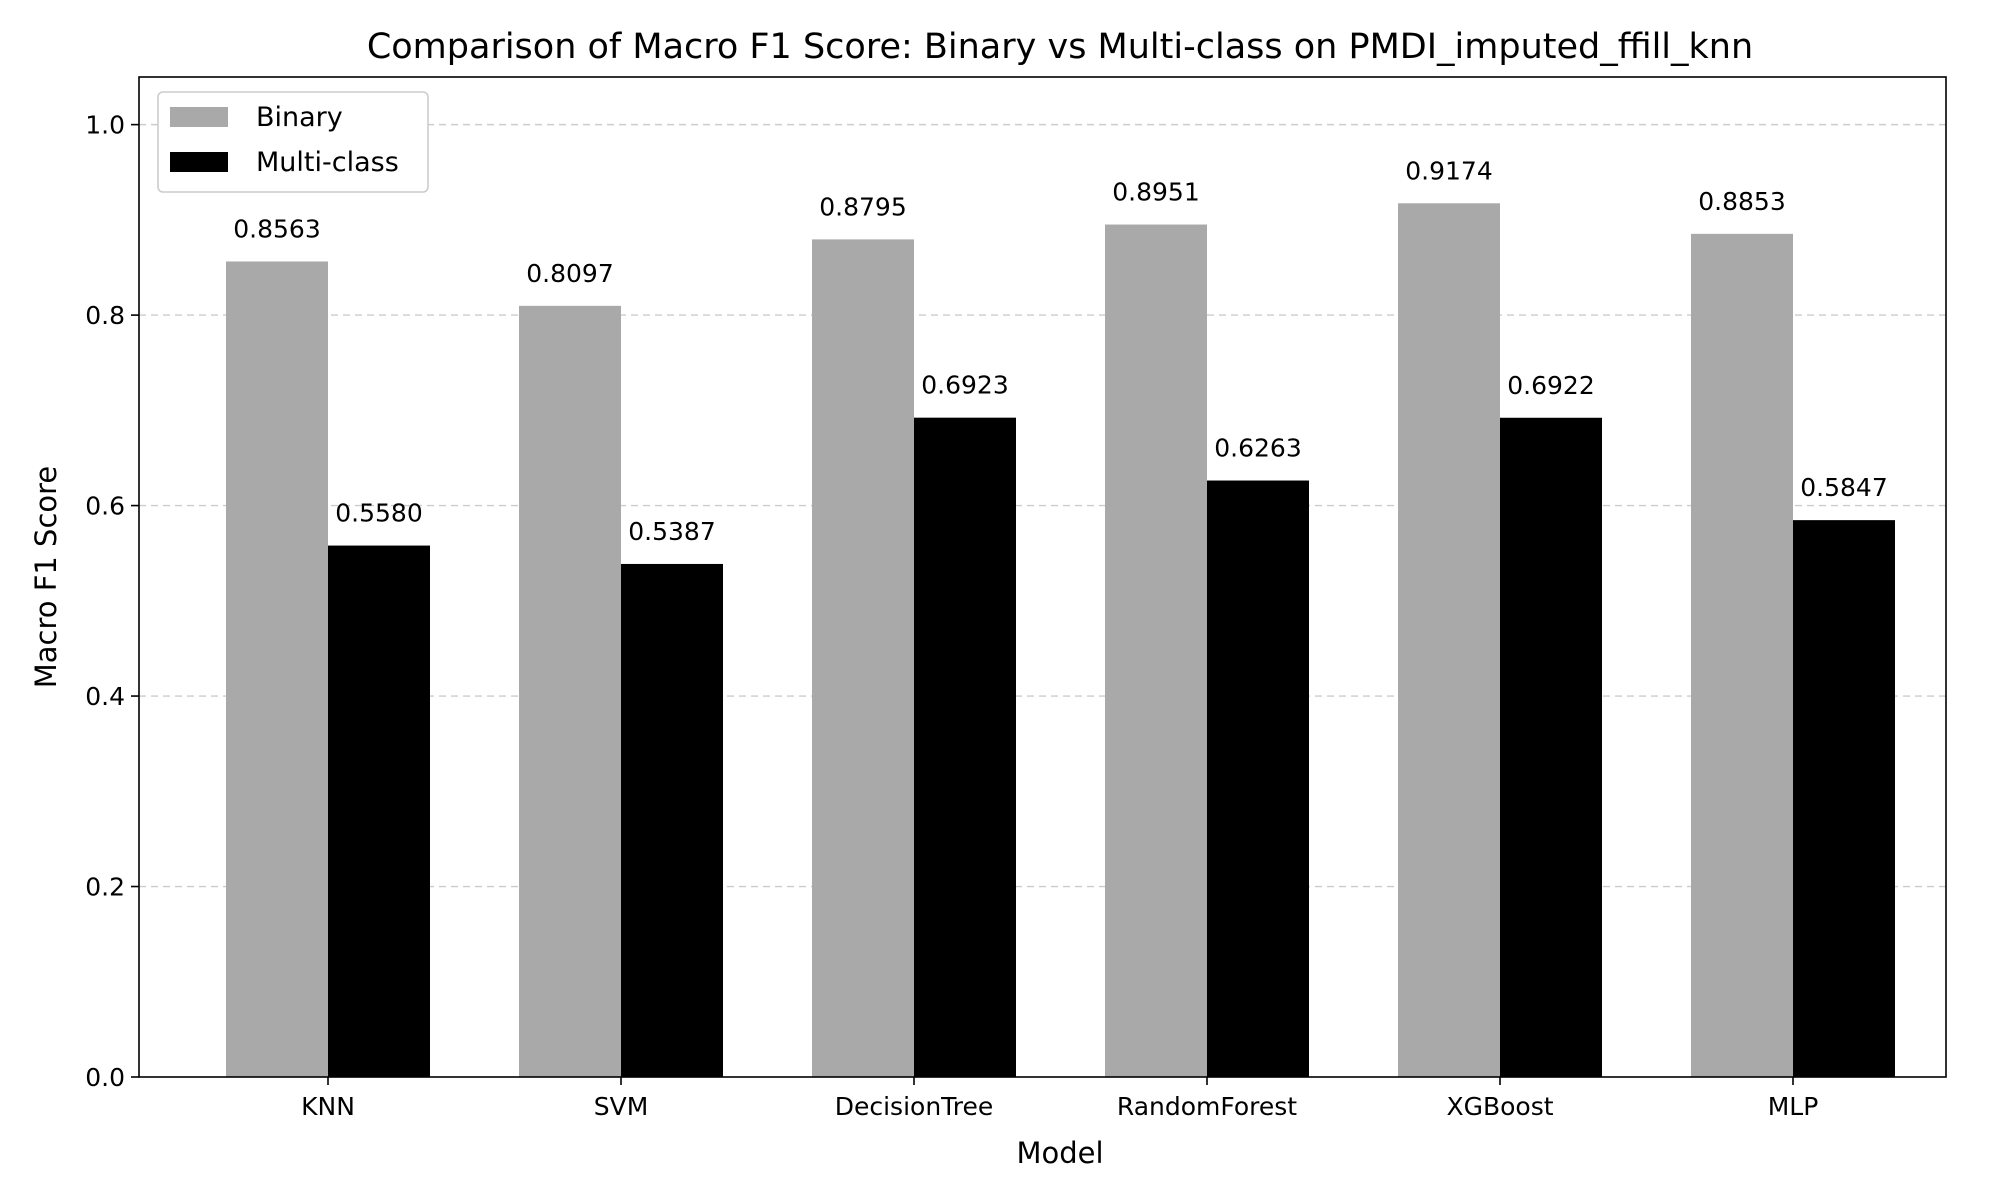 This screenshot has width=2000, height=1200. I want to click on value-label-binary-mlp: 0.8853, so click(1741, 201).